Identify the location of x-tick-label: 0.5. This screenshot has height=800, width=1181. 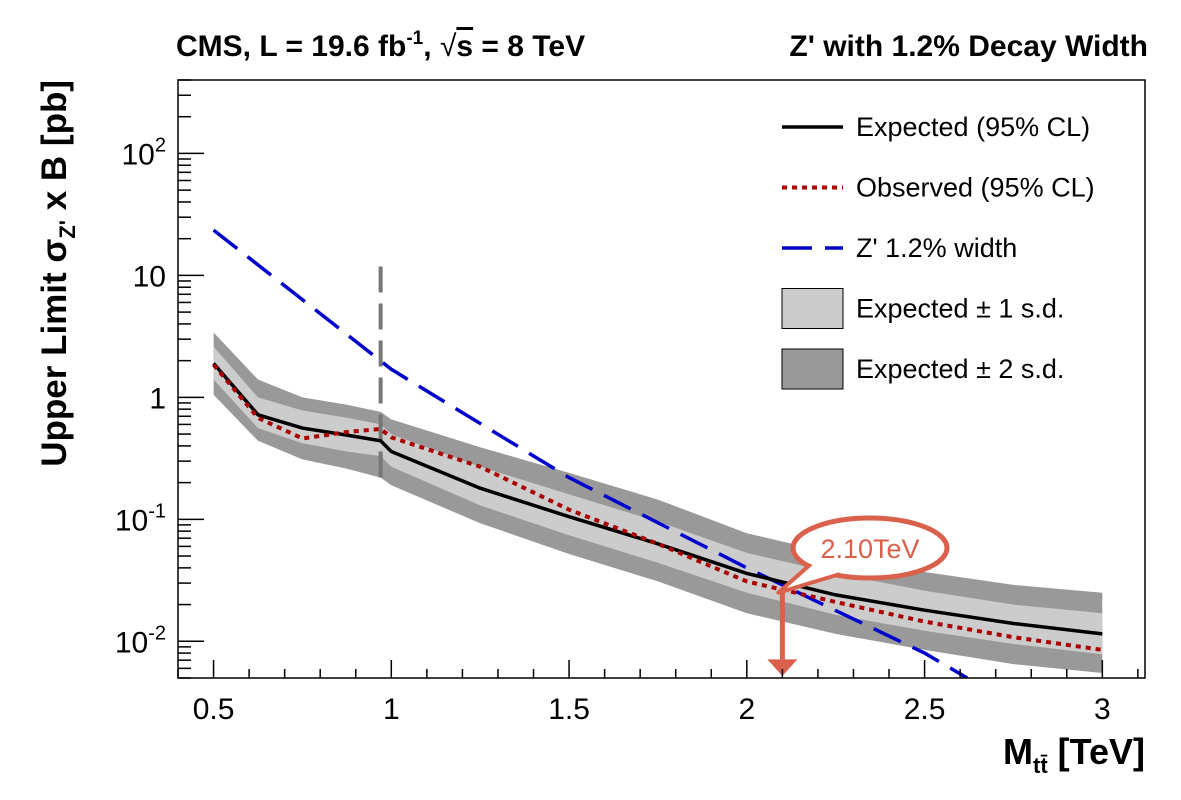
(214, 709).